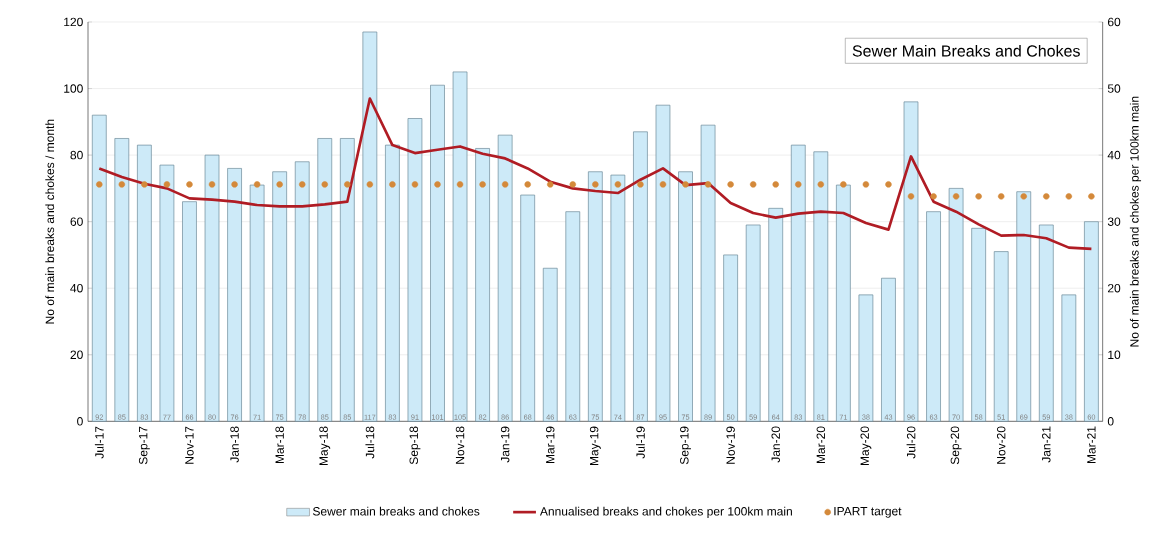 This screenshot has height=534, width=1161. I want to click on y-tick-label: 100, so click(73, 88).